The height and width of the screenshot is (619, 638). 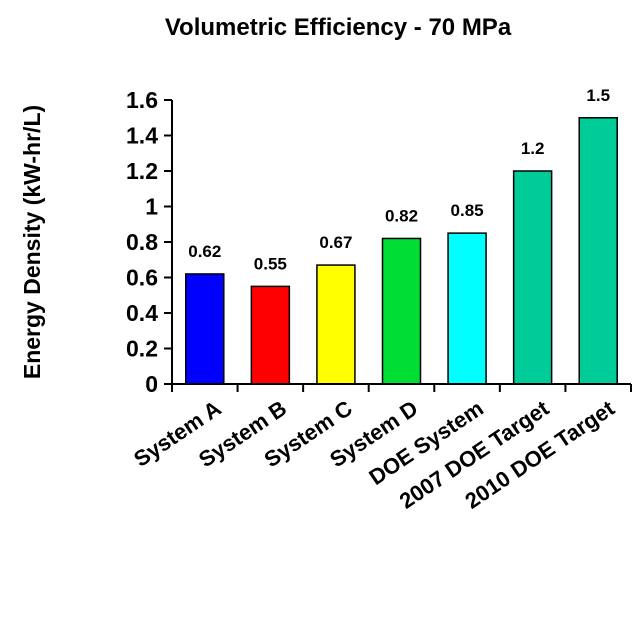 I want to click on y-tick-label: 0.4, so click(x=142, y=313).